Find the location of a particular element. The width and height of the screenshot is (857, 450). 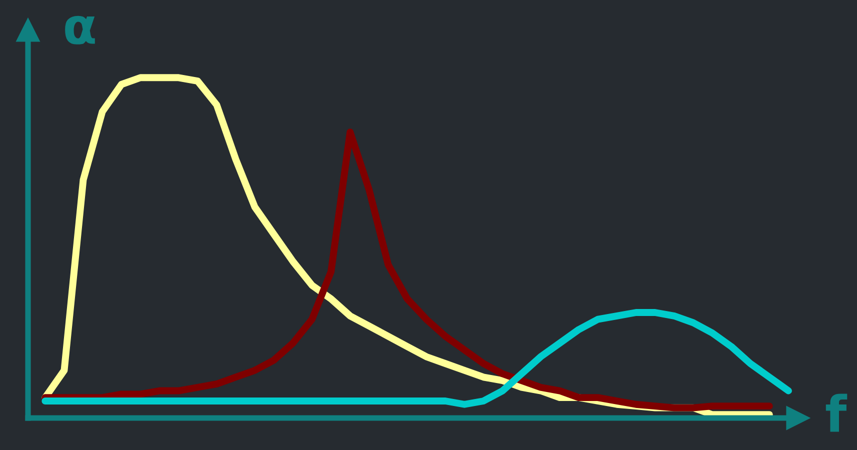

y-axis-title: α is located at coordinates (80, 30).